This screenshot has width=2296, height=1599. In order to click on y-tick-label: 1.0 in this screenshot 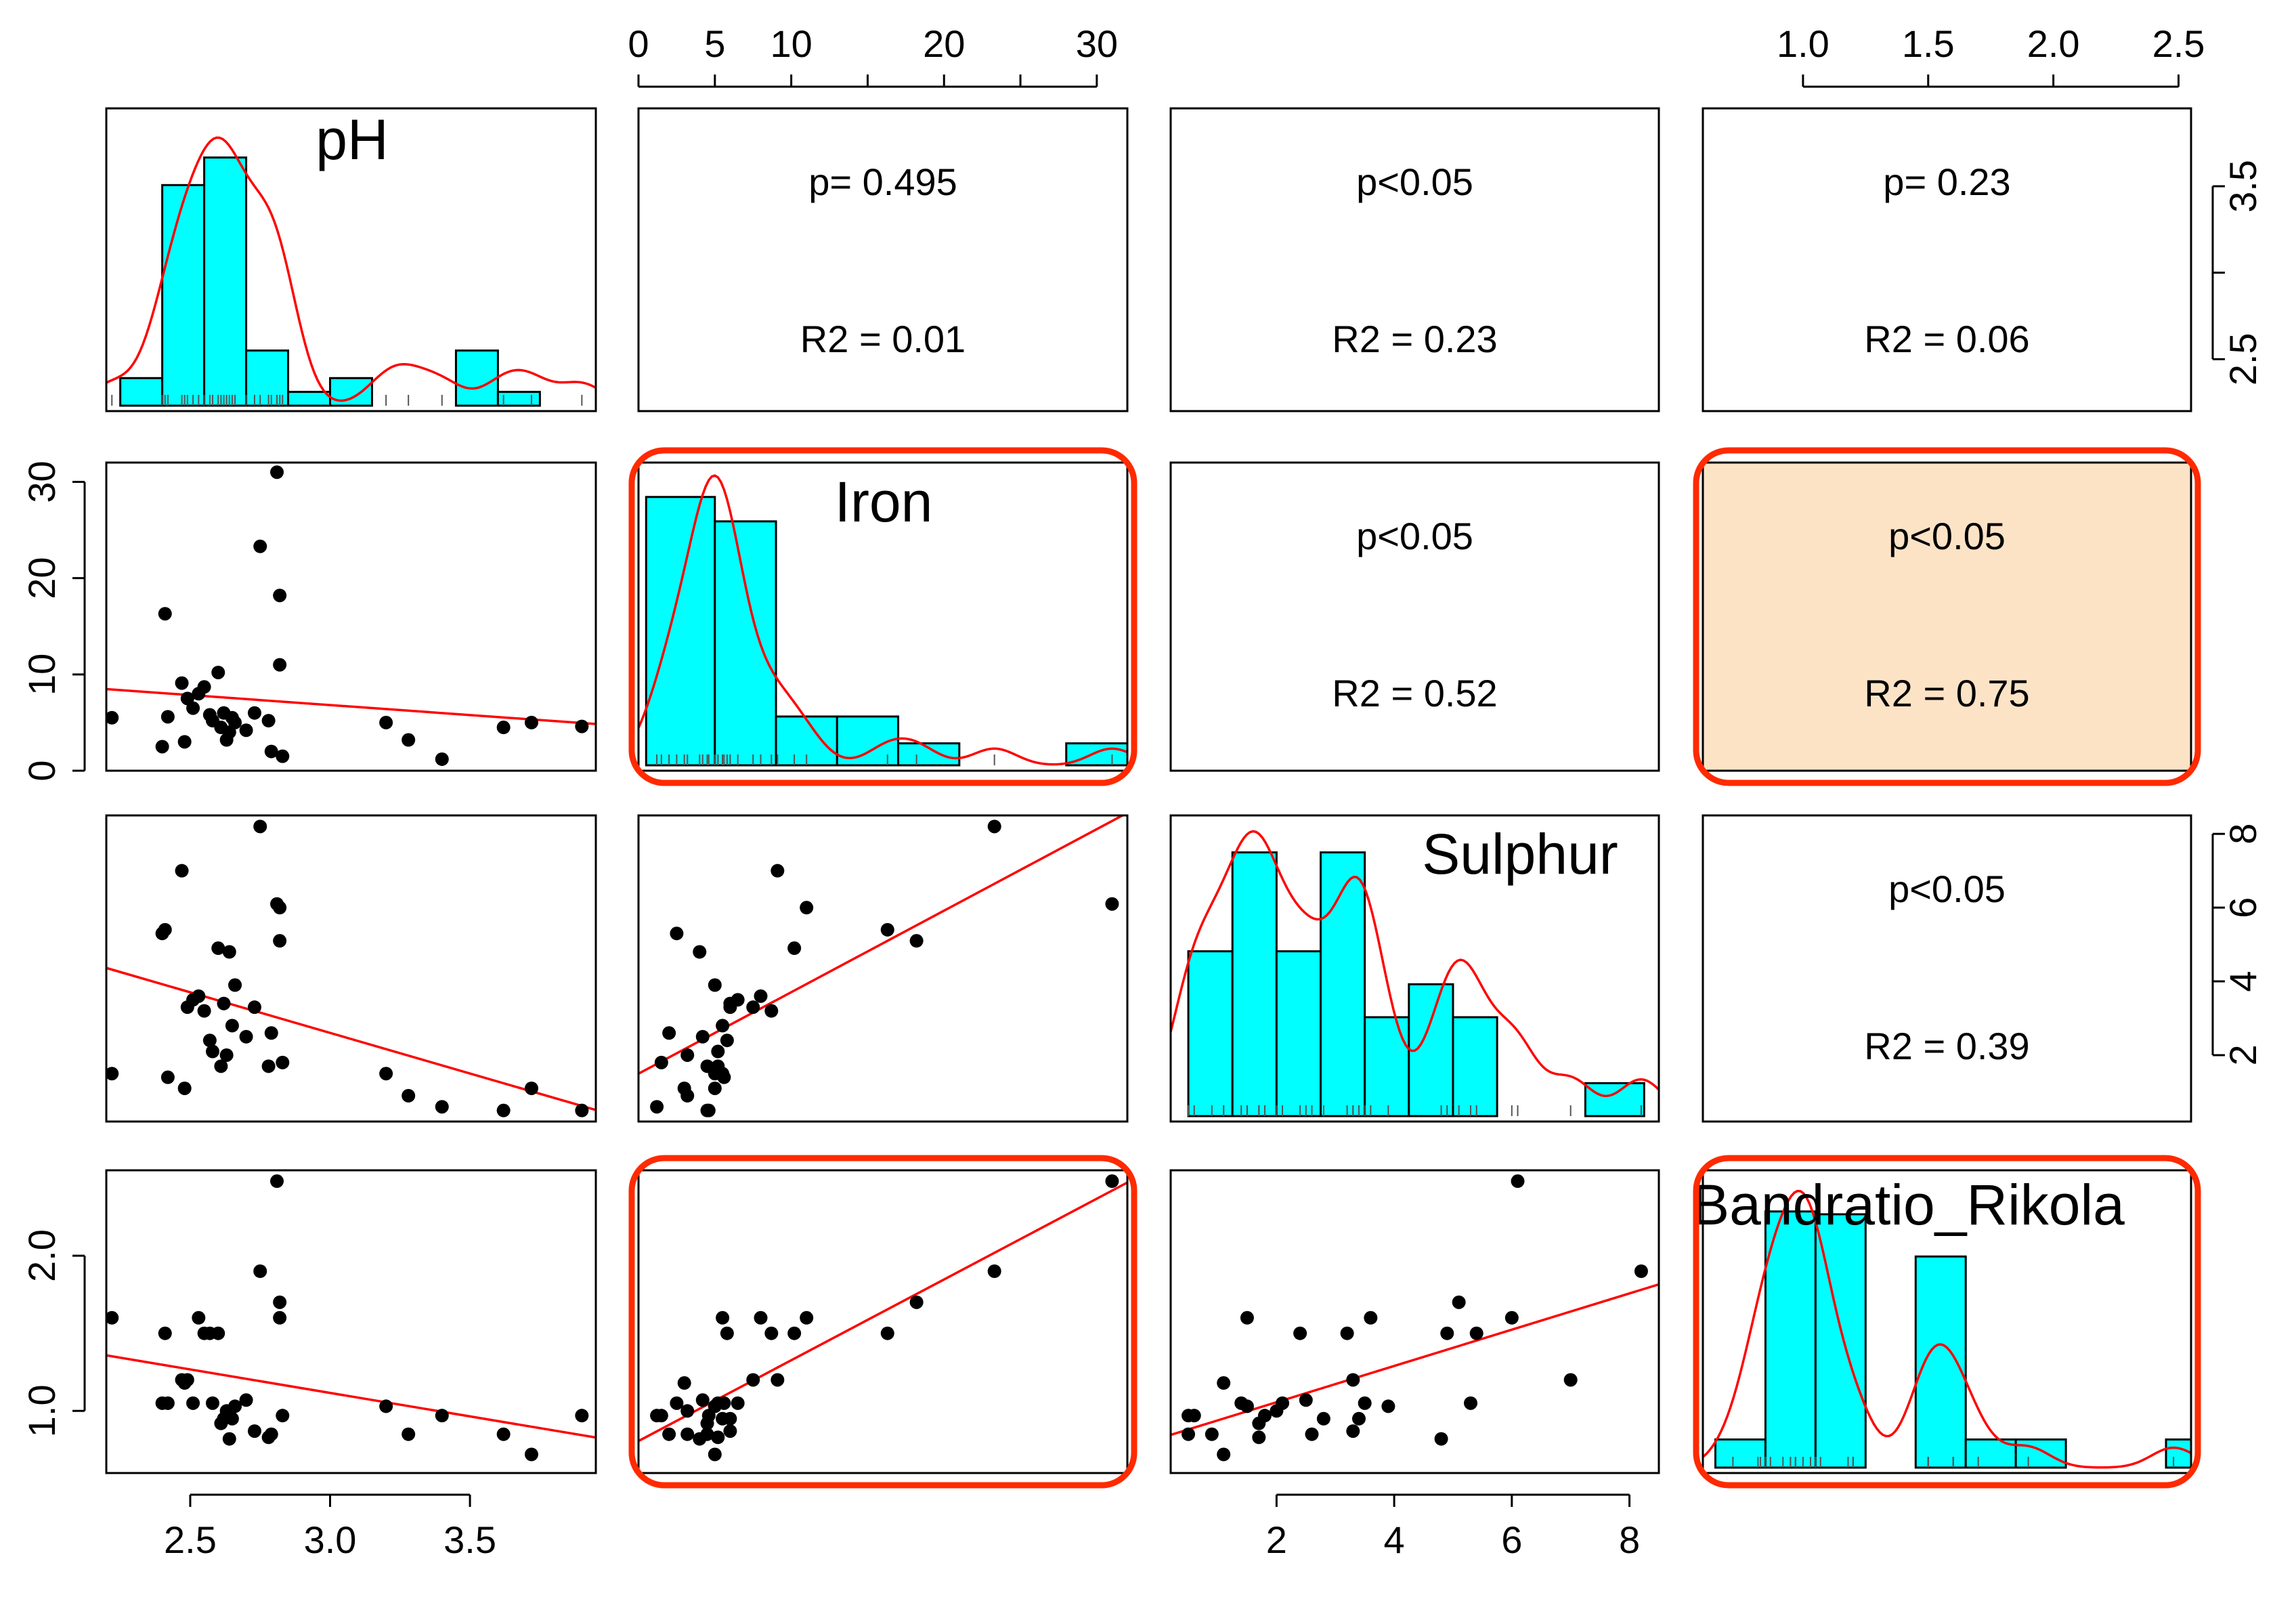, I will do `click(41, 1410)`.